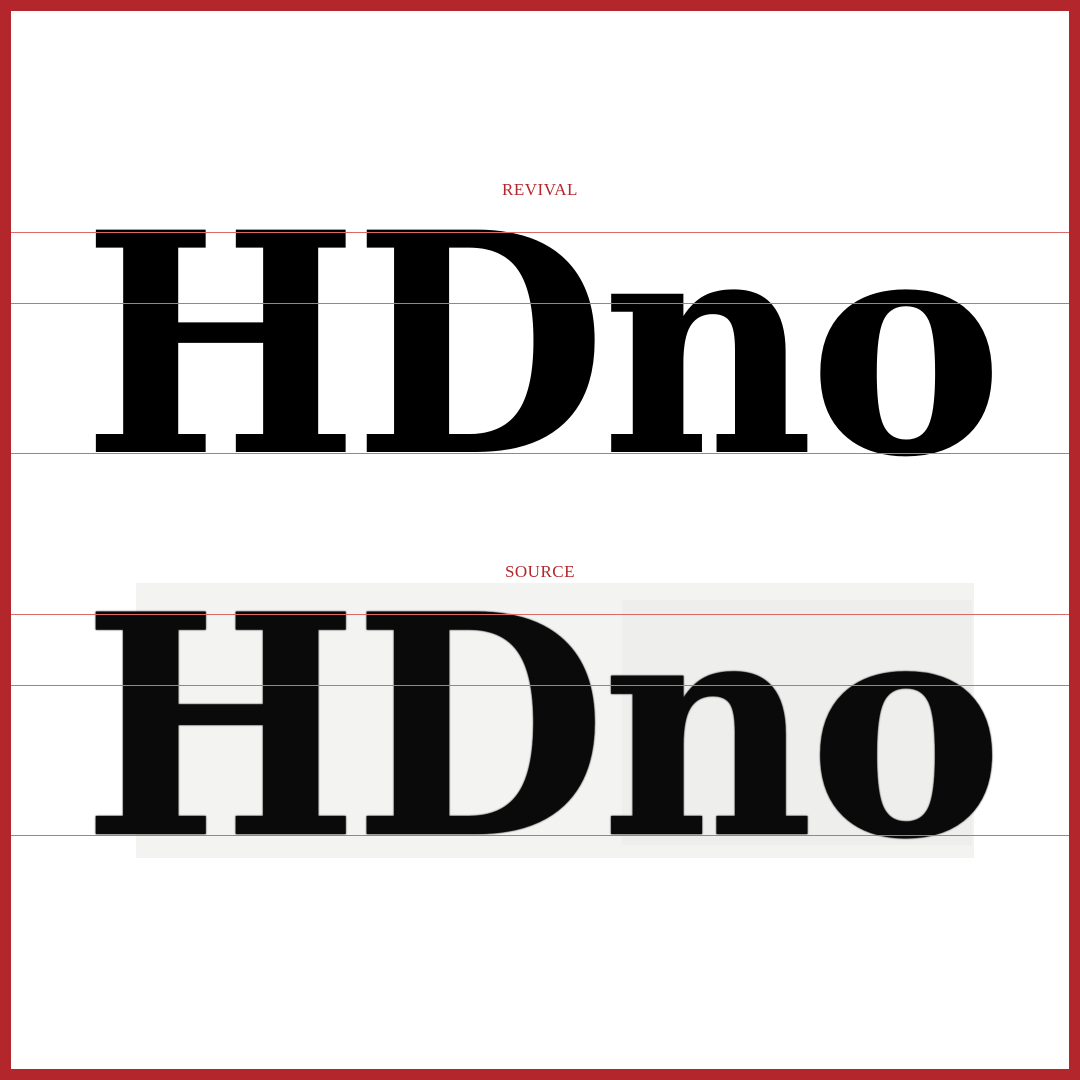 The width and height of the screenshot is (1080, 1080). Describe the element at coordinates (540, 571) in the screenshot. I see `source-label: SOURCE` at that location.